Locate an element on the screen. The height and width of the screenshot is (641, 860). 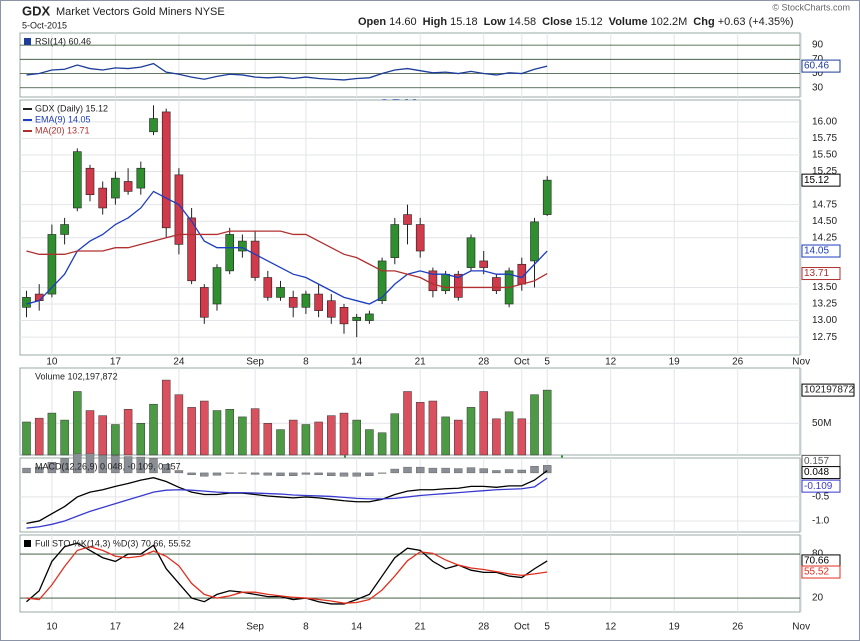
last-value: -0.109 is located at coordinates (818, 486).